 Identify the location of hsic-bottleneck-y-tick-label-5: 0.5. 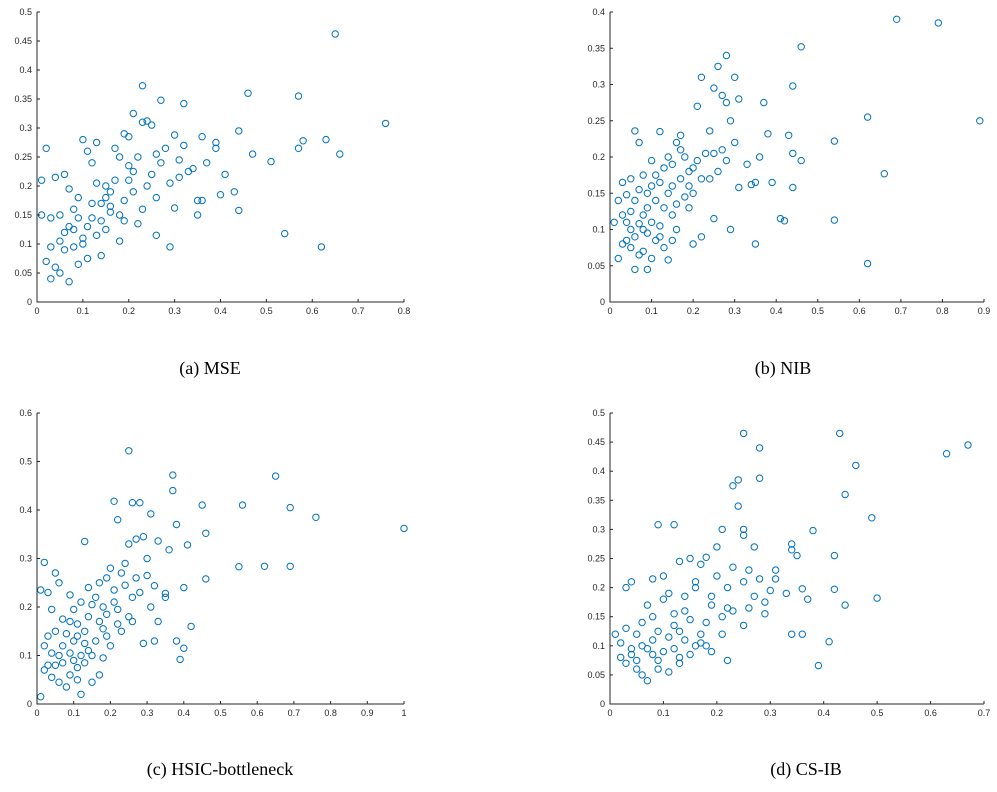
(25, 462).